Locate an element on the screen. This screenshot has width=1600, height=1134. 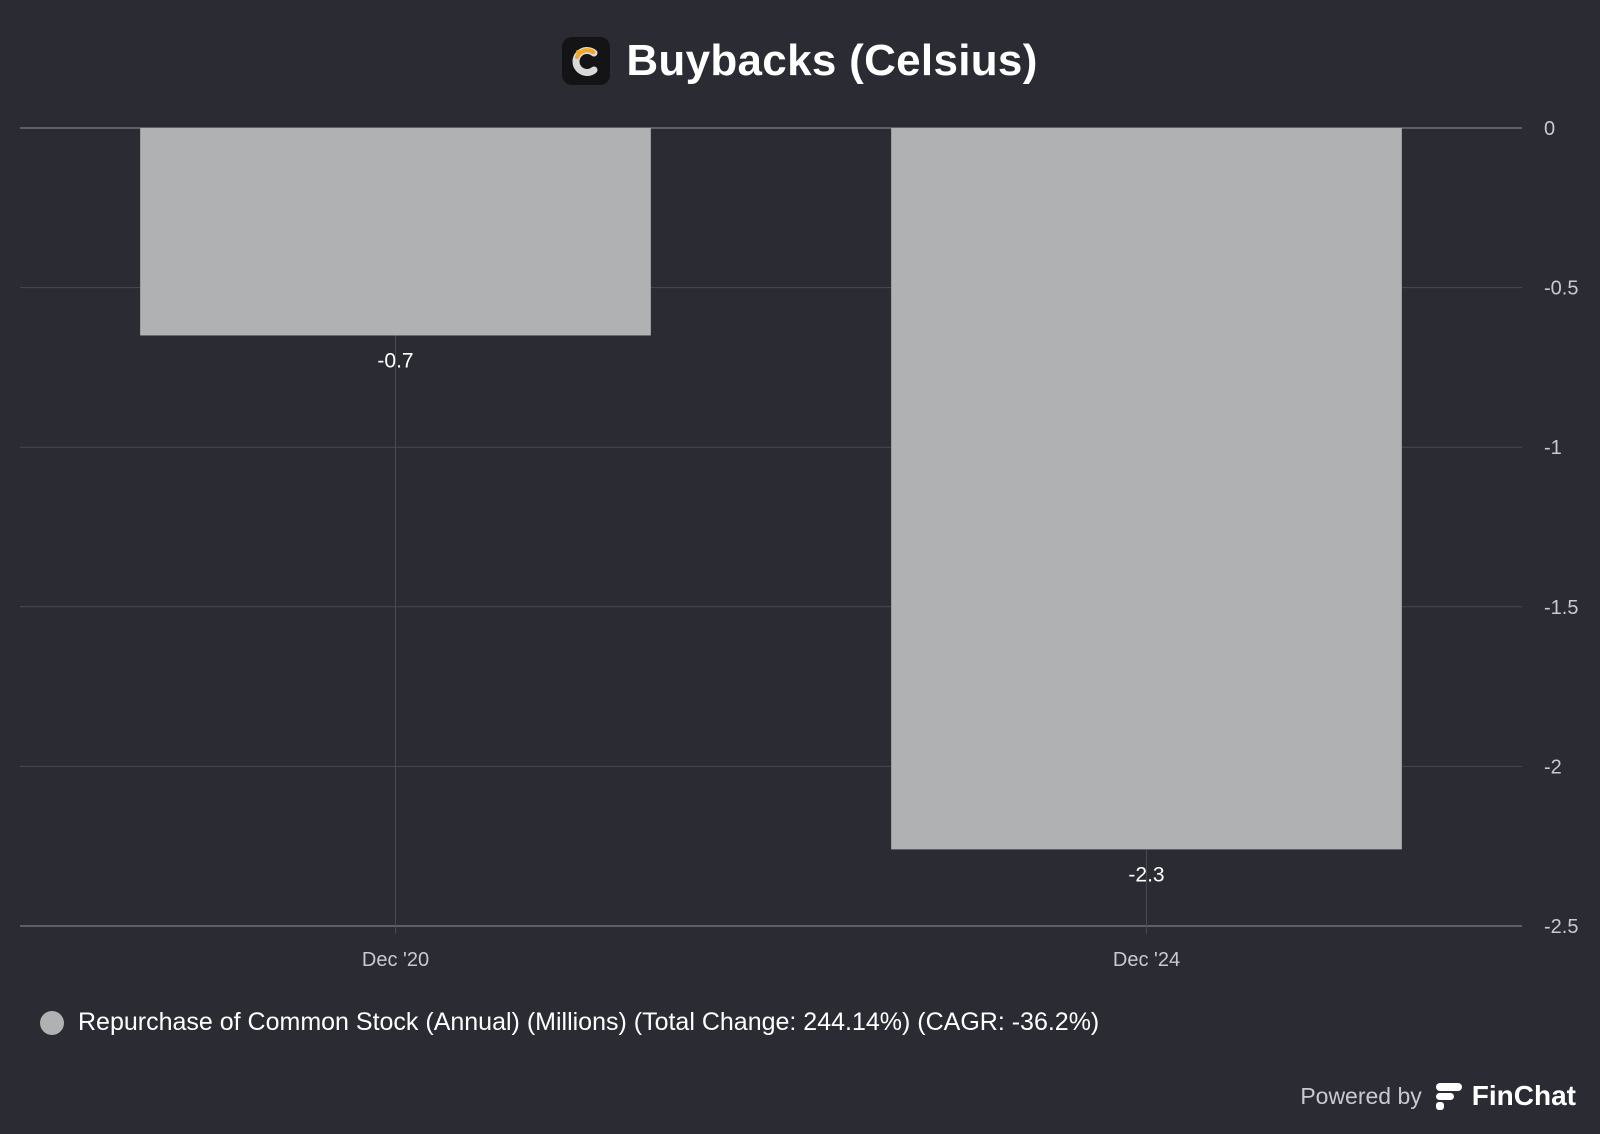
bar-data-label: -0.7 is located at coordinates (395, 360).